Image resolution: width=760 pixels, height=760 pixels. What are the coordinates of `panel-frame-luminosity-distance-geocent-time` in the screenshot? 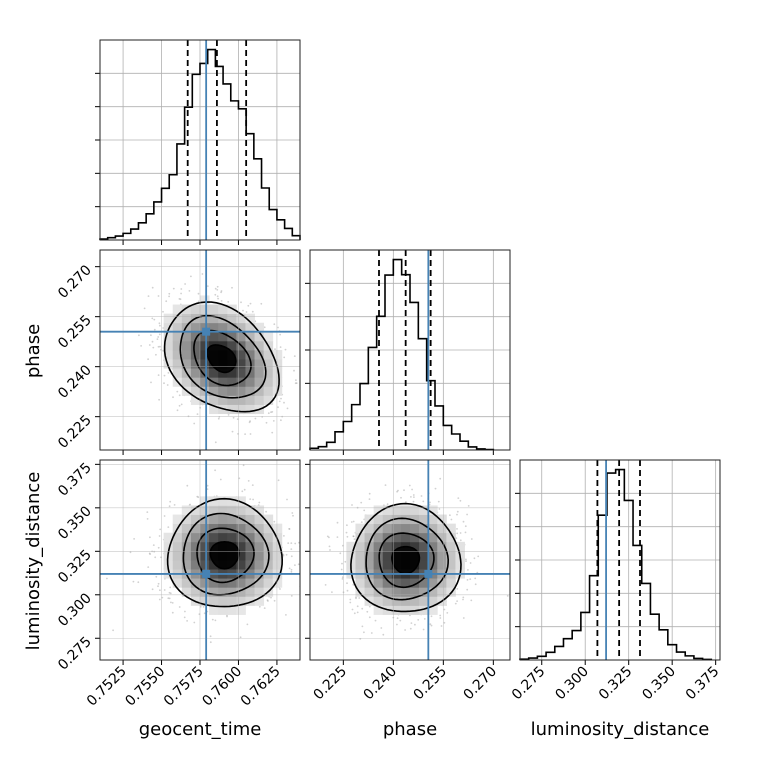 It's located at (200, 560).